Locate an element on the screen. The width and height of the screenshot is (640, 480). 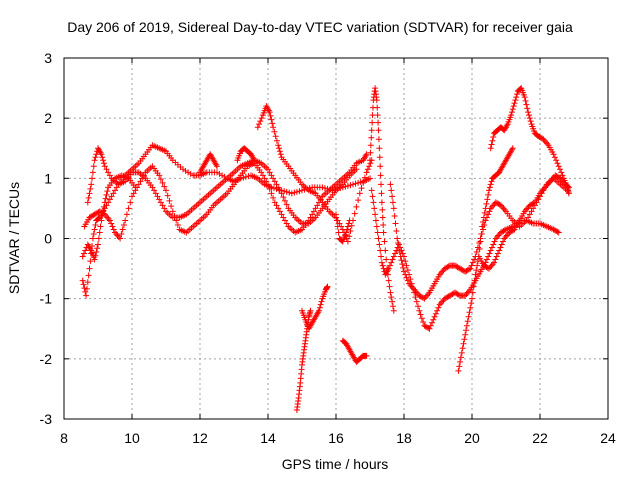
y-tick-label: -1 is located at coordinates (46, 299).